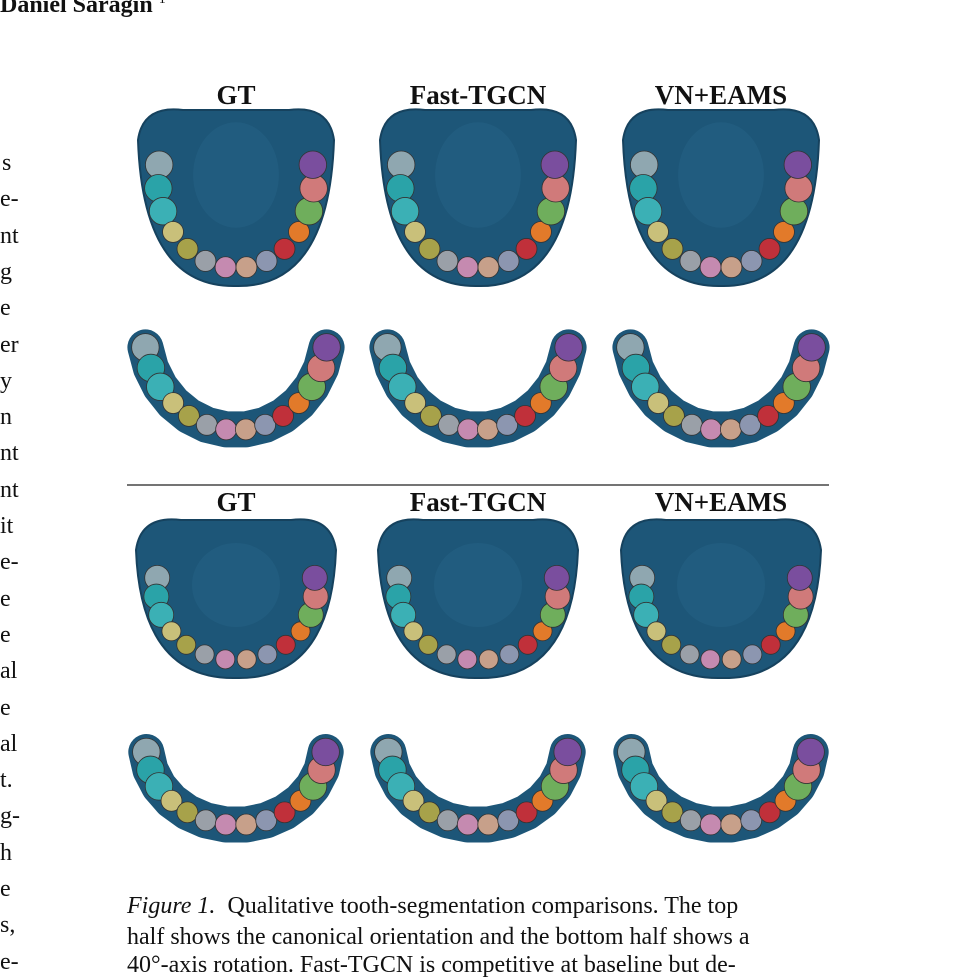 The width and height of the screenshot is (956, 979). I want to click on caption-label: Figure 1., so click(171, 906).